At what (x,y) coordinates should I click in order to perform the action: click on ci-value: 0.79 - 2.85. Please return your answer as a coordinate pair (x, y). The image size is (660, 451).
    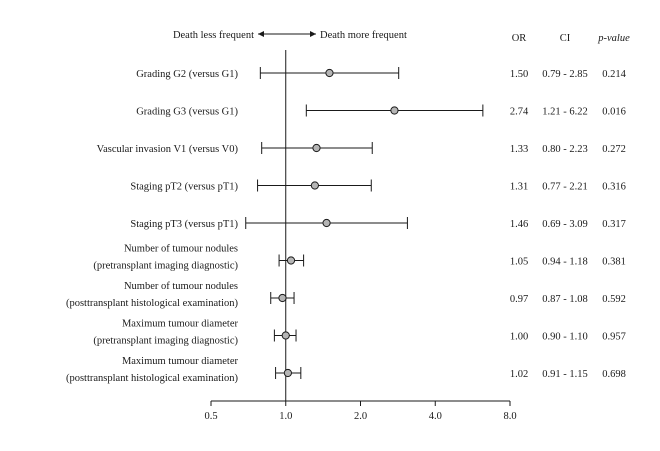
    Looking at the image, I should click on (565, 74).